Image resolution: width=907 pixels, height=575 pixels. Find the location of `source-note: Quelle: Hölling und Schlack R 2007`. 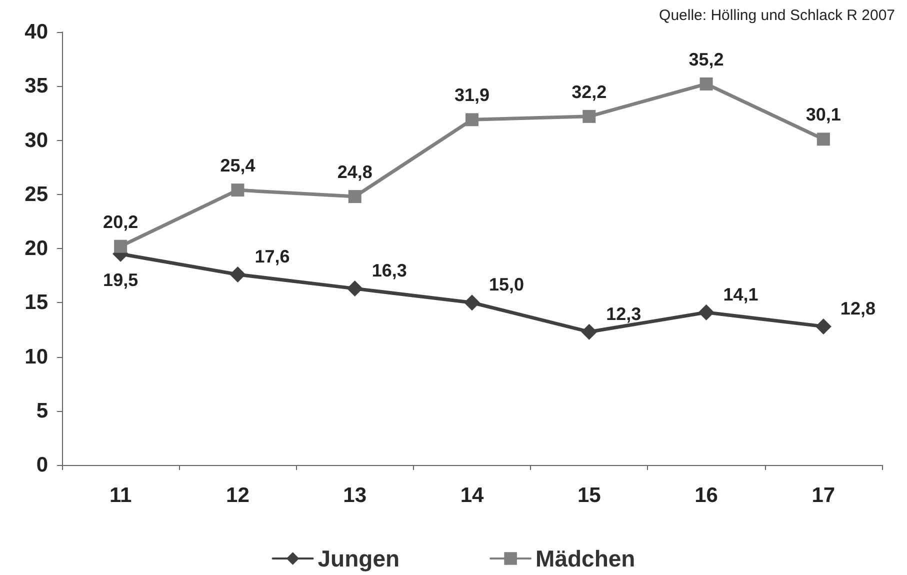

source-note: Quelle: Hölling und Schlack R 2007 is located at coordinates (777, 15).